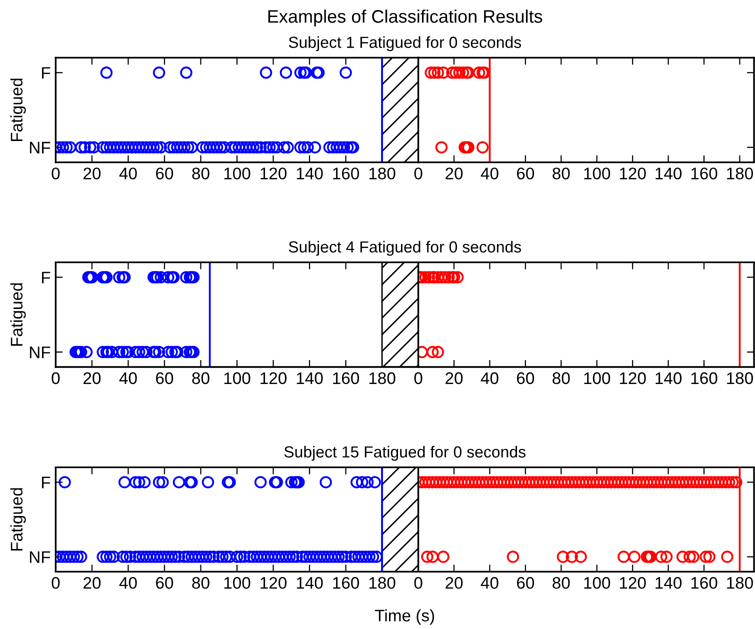  Describe the element at coordinates (405, 453) in the screenshot. I see `chart-title: Subject 15 Fatigued for 0 seconds` at that location.